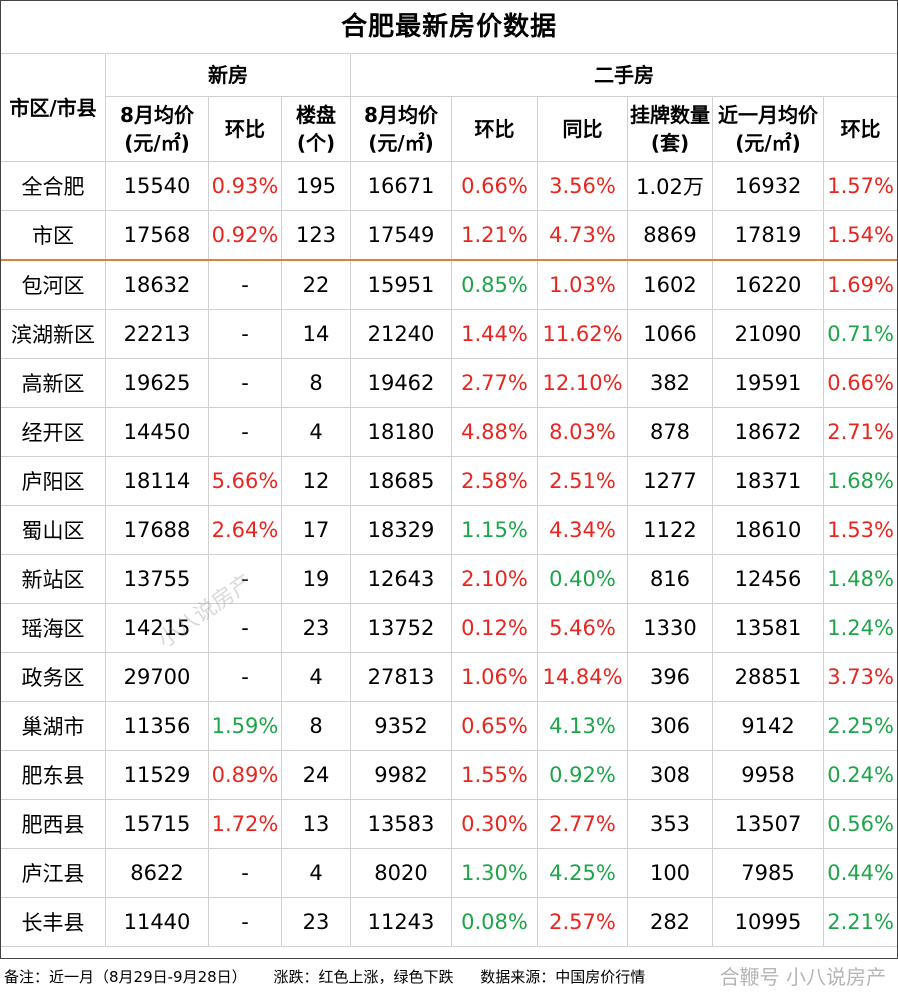 Image resolution: width=898 pixels, height=1000 pixels. I want to click on new-price-header: 8月均价(元/㎡), so click(157, 129).